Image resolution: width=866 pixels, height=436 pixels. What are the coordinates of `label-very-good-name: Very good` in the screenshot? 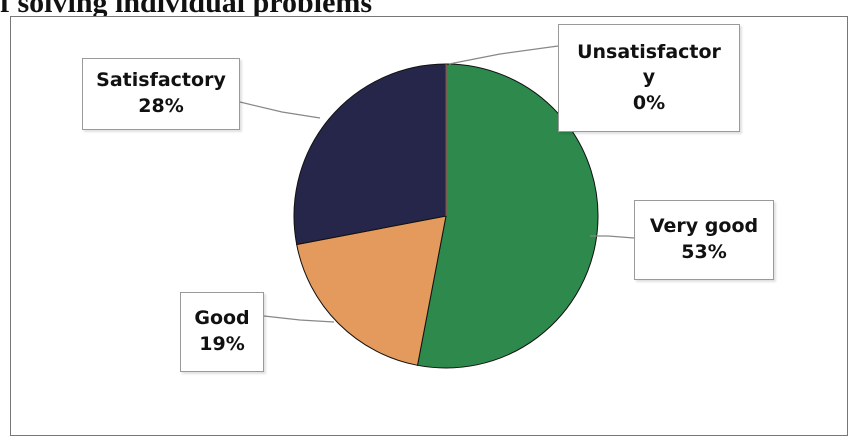 It's located at (704, 226).